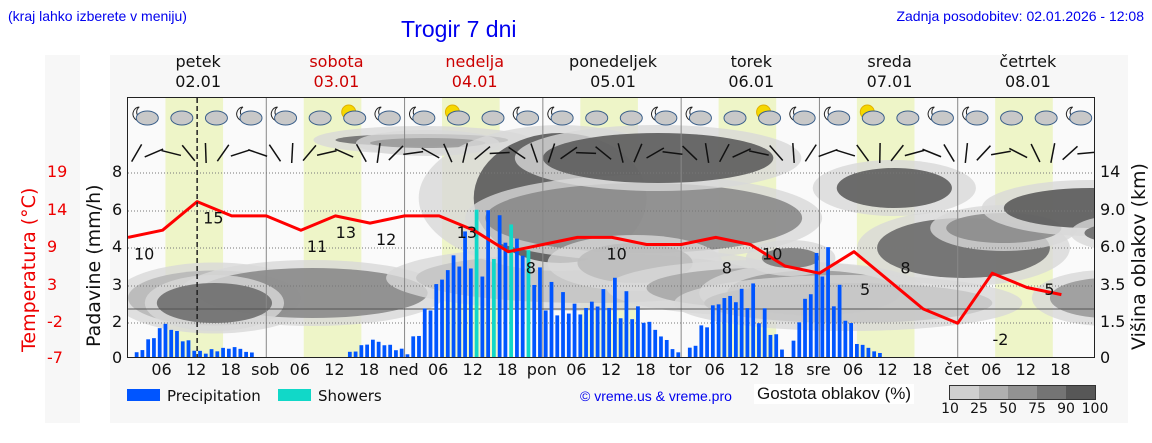 This screenshot has height=443, width=1152. What do you see at coordinates (265, 369) in the screenshot?
I see `time-label: sob` at bounding box center [265, 369].